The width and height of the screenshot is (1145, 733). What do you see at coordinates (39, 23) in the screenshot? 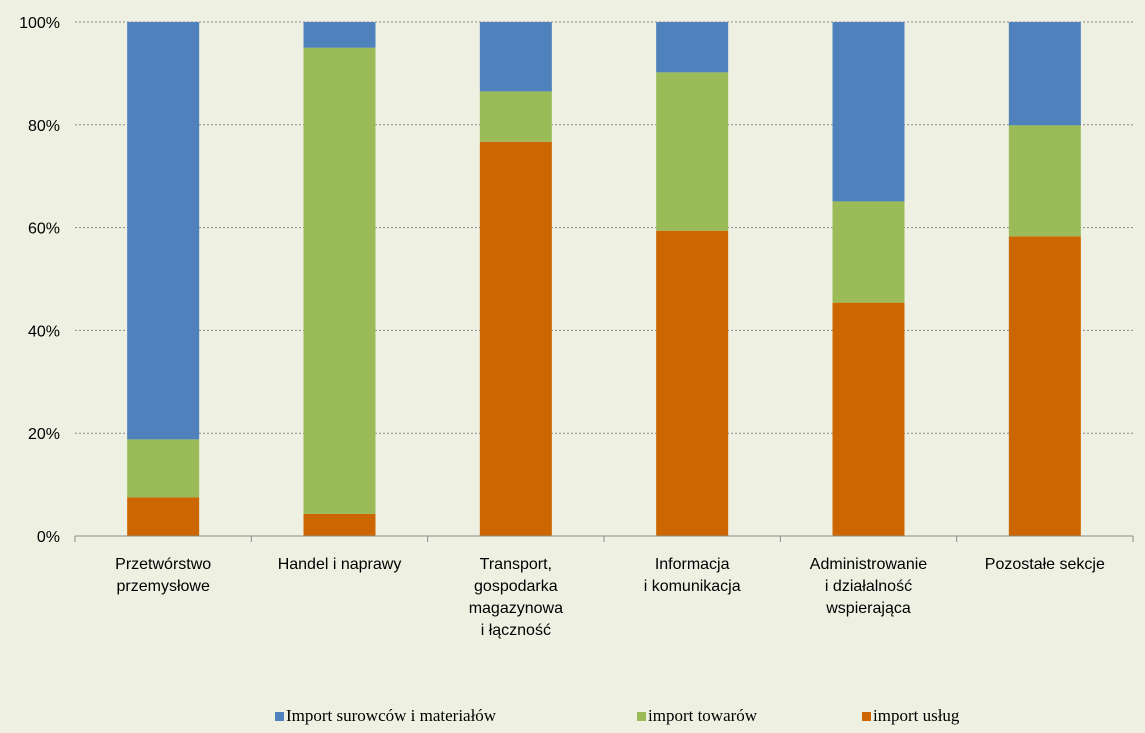
I see `y-tick-label: 100%` at bounding box center [39, 23].